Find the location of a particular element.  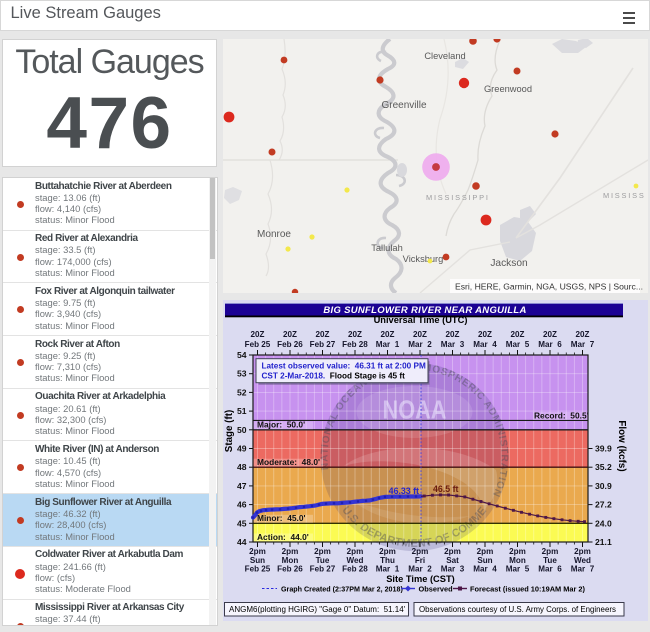

svg-text: Universal Time (UTC) is located at coordinates (421, 320).